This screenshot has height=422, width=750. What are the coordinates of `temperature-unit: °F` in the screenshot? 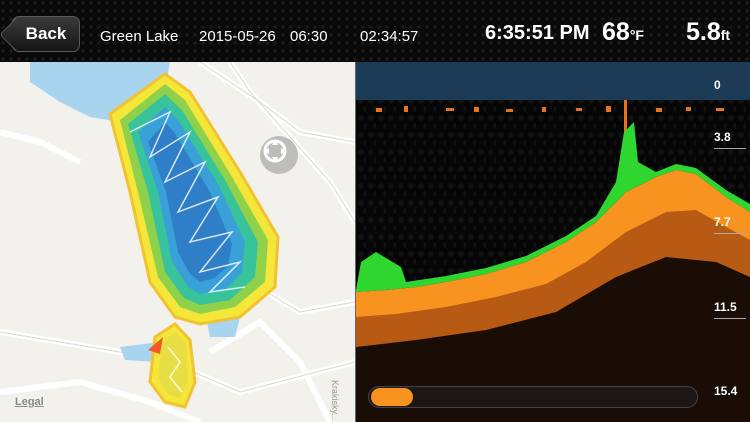 It's located at (636, 35).